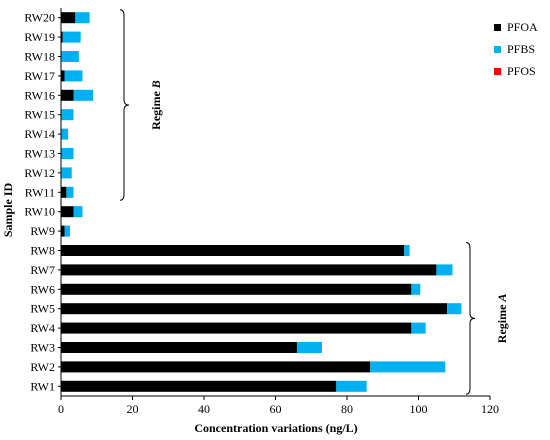 The image size is (550, 440). What do you see at coordinates (42, 289) in the screenshot?
I see `y-tick-label-rw6: RW6` at bounding box center [42, 289].